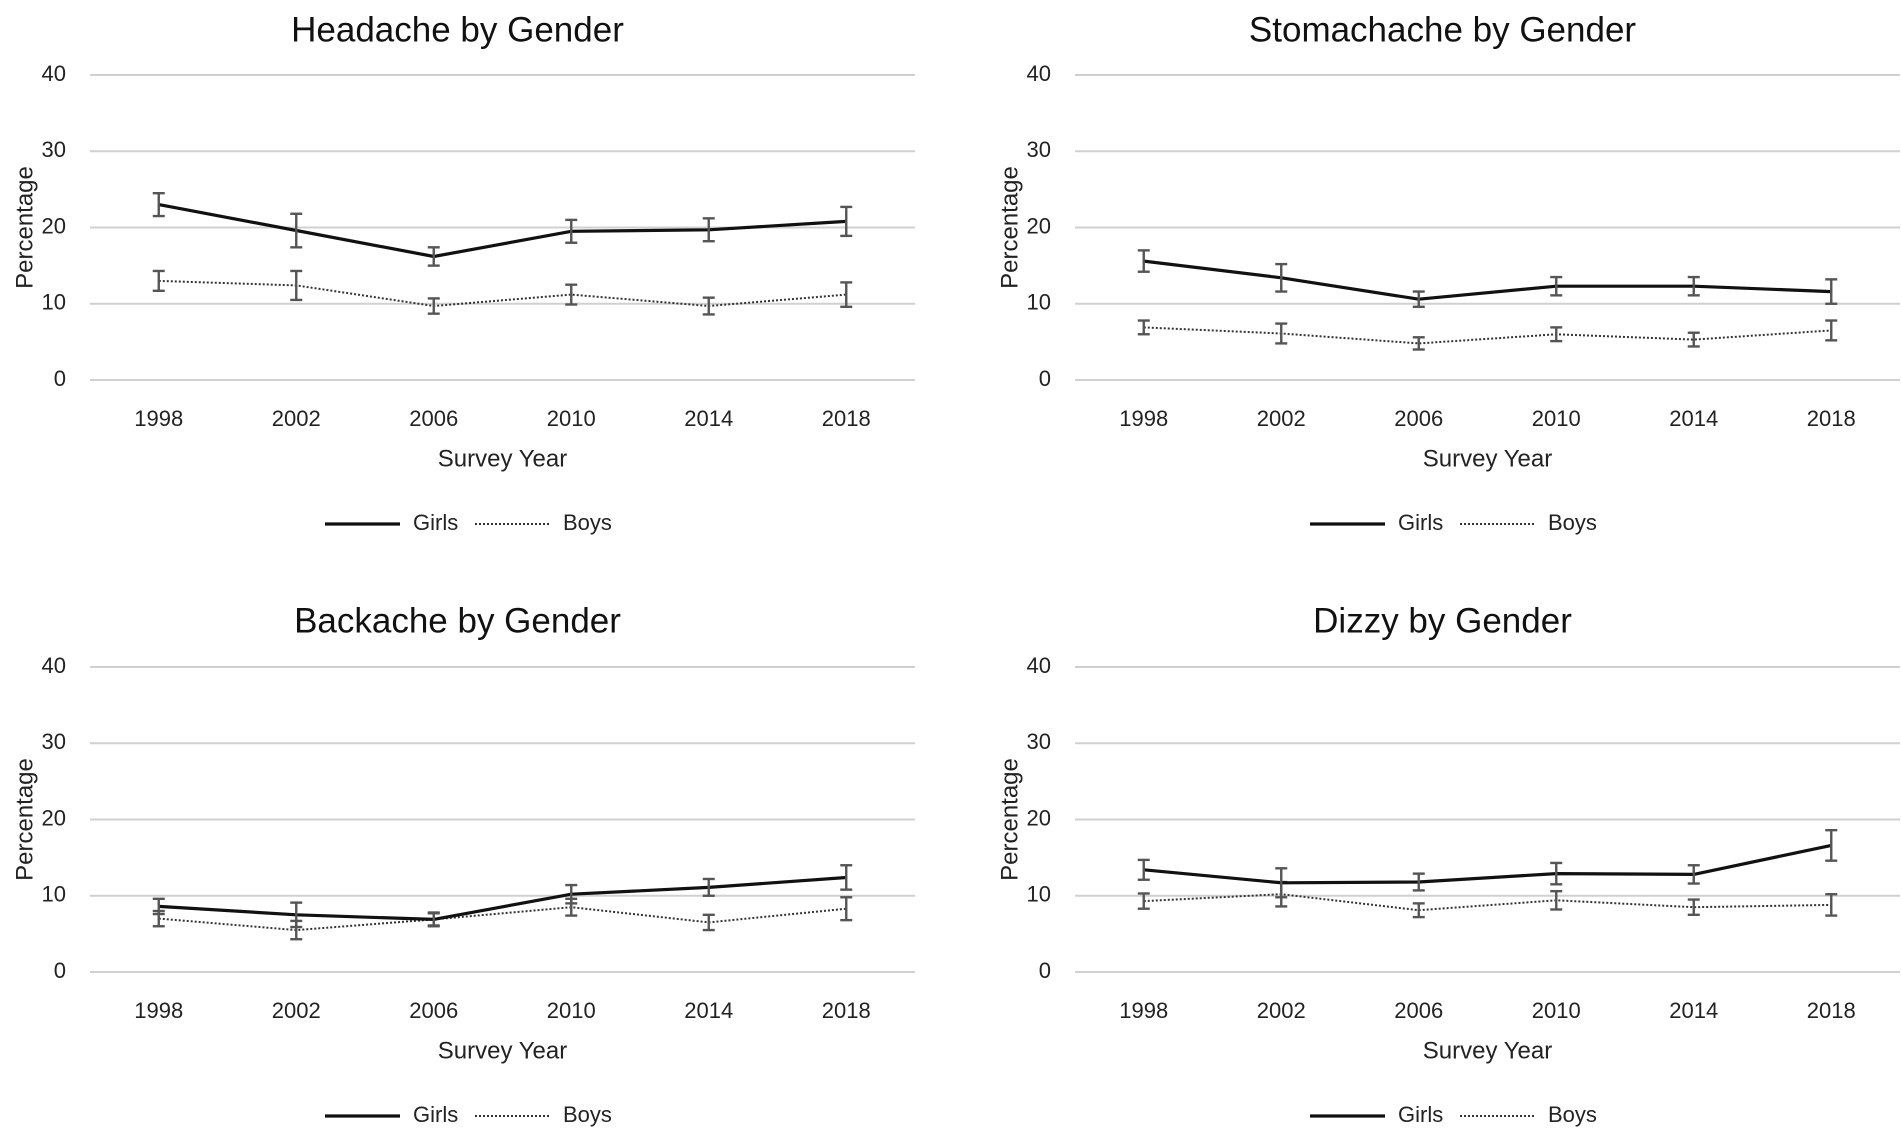  Describe the element at coordinates (1443, 29) in the screenshot. I see `chart-title: Stomachache by Gender` at that location.